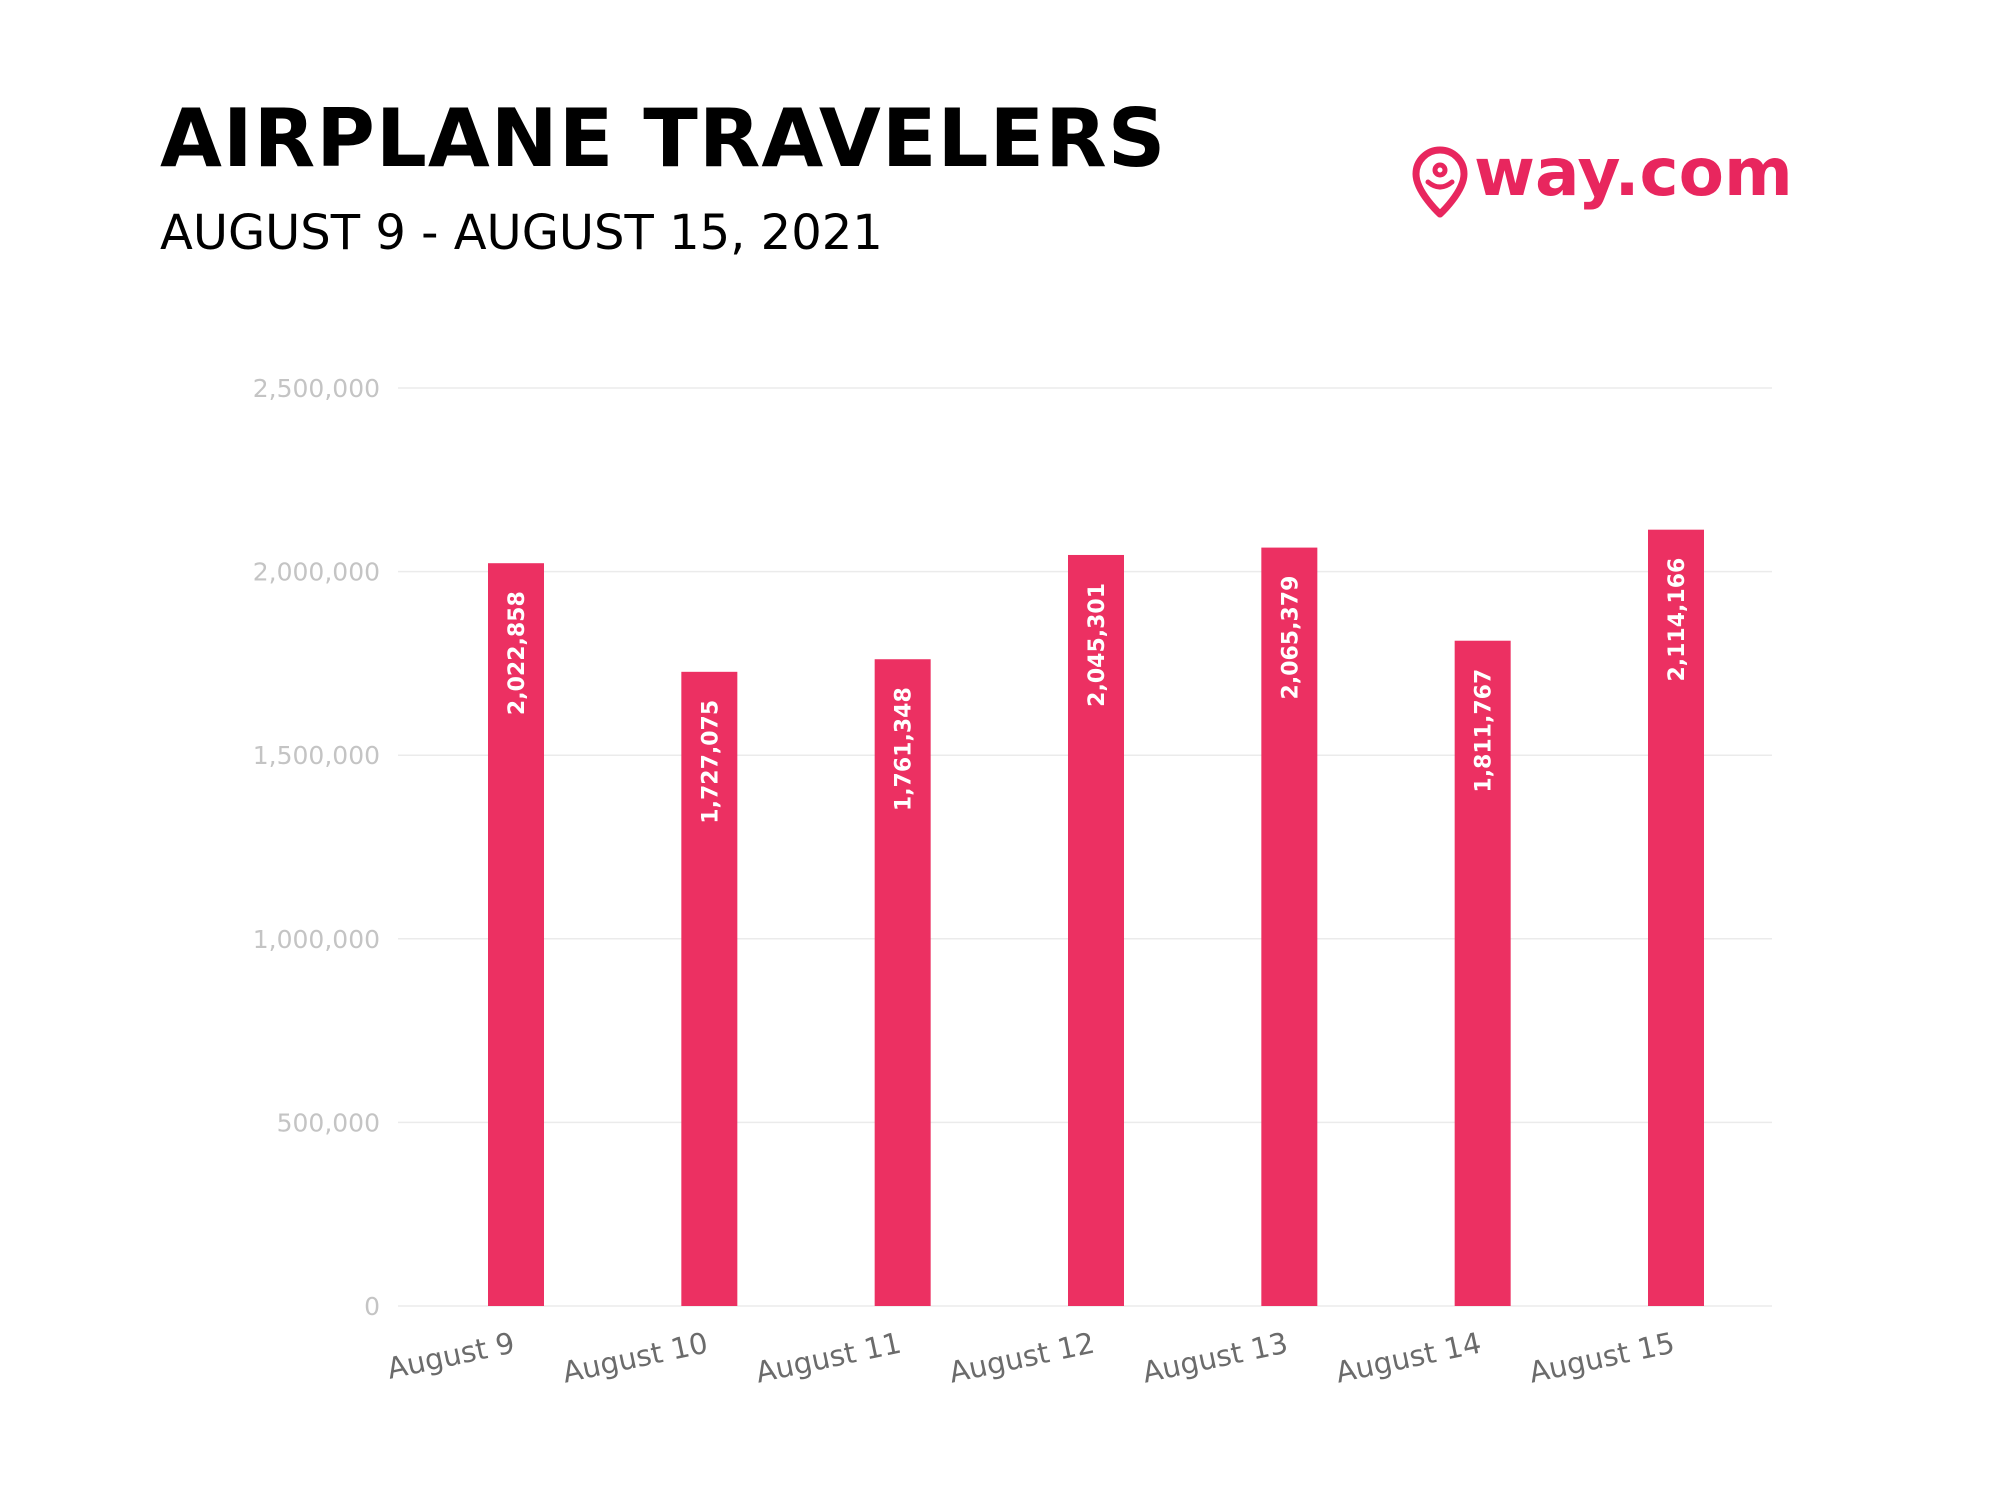  I want to click on y-tick-label: 0, so click(372, 1306).